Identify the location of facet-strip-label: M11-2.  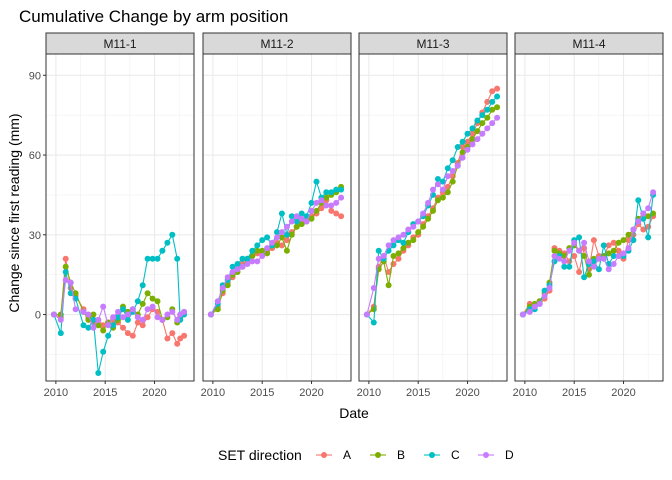
(276, 44).